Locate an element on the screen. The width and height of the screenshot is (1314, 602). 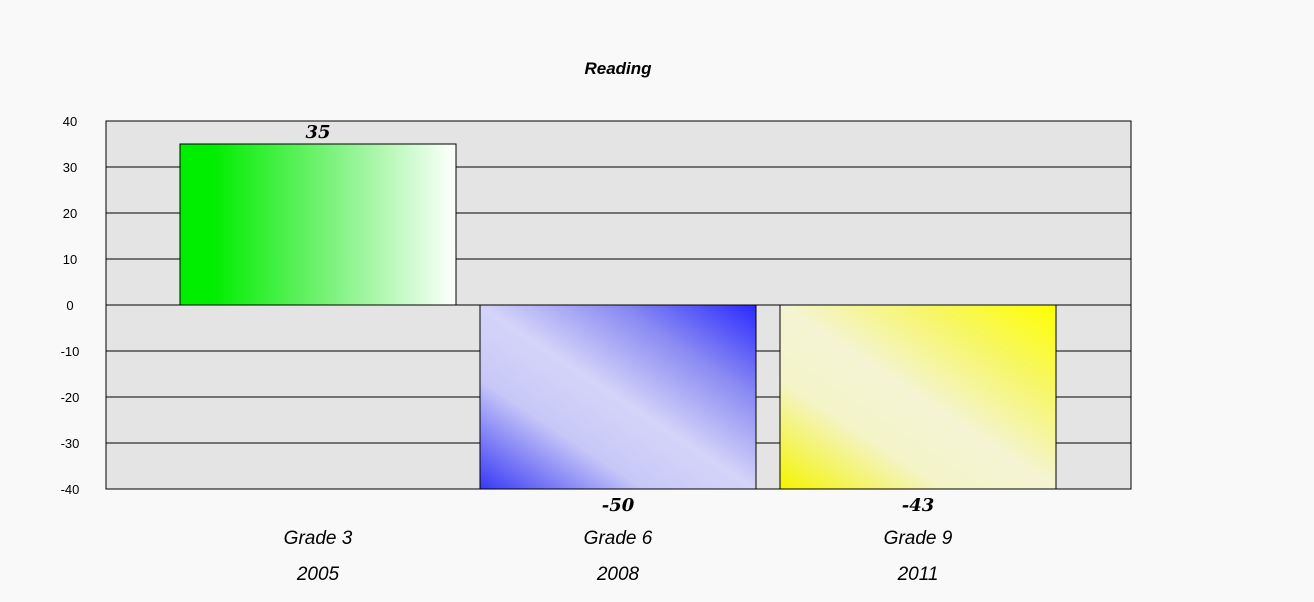
category-label: Grade 3 is located at coordinates (318, 538).